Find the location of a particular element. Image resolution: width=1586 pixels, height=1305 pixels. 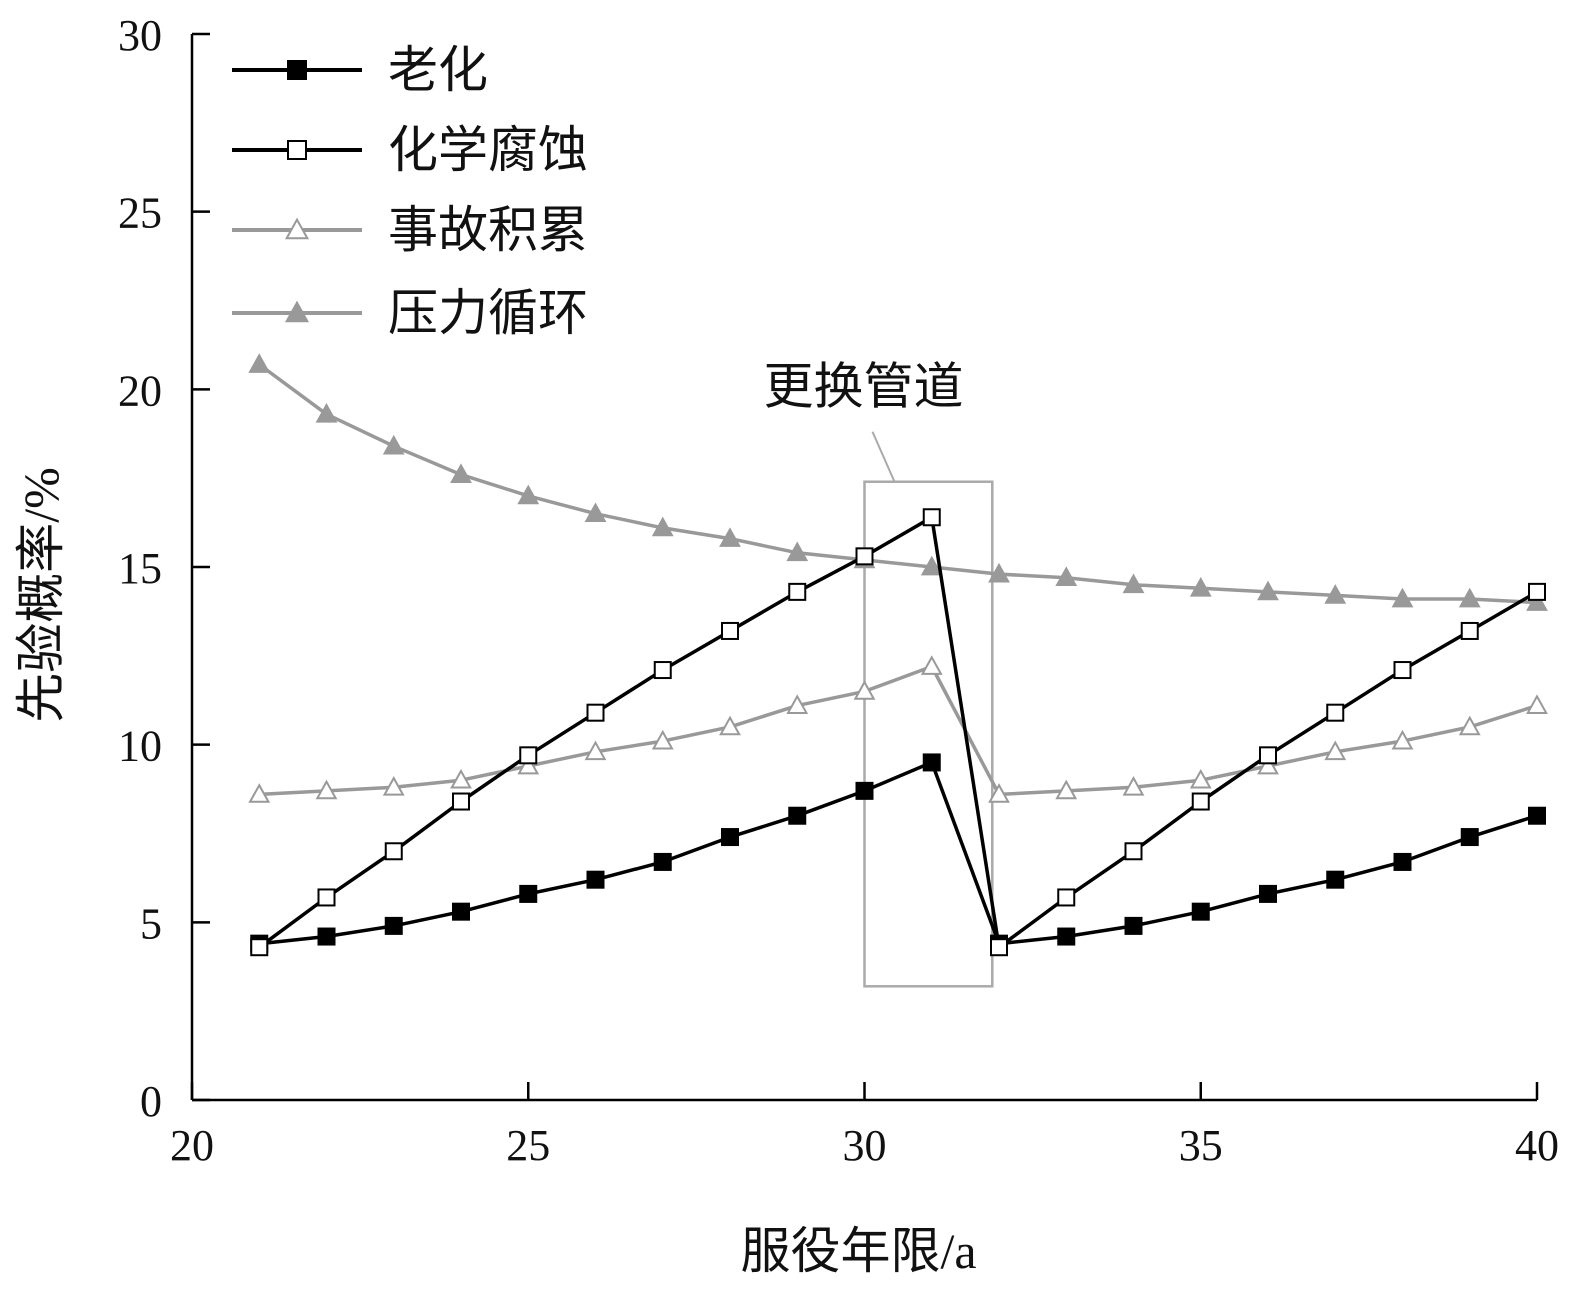

x-axis-title: 服役年限/a is located at coordinates (858, 1251).